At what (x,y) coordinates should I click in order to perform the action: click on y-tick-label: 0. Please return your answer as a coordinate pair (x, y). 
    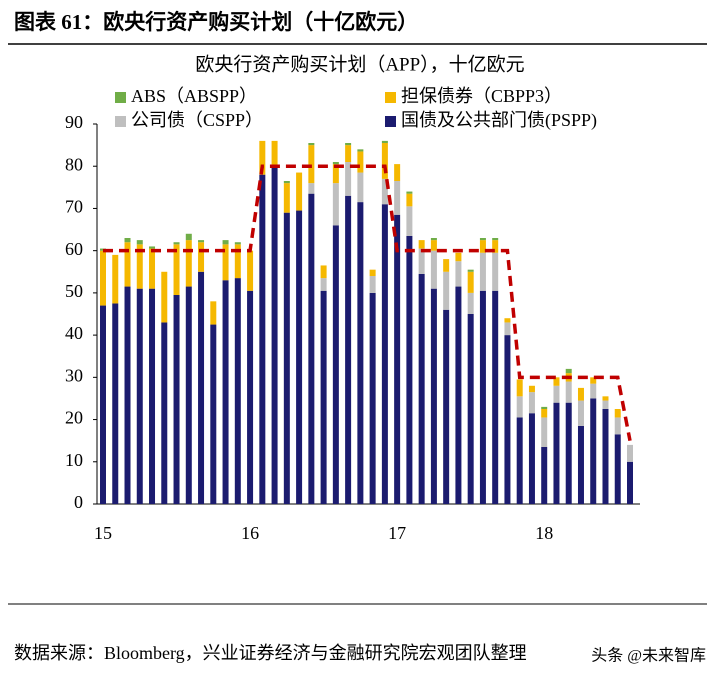
    Looking at the image, I should click on (78, 502).